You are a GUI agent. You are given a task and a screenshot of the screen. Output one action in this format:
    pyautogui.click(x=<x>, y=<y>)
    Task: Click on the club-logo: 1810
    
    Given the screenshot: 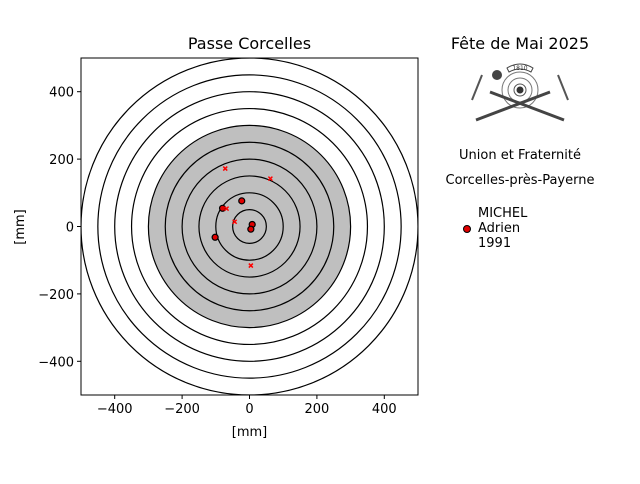 What is the action you would take?
    pyautogui.click(x=520, y=92)
    